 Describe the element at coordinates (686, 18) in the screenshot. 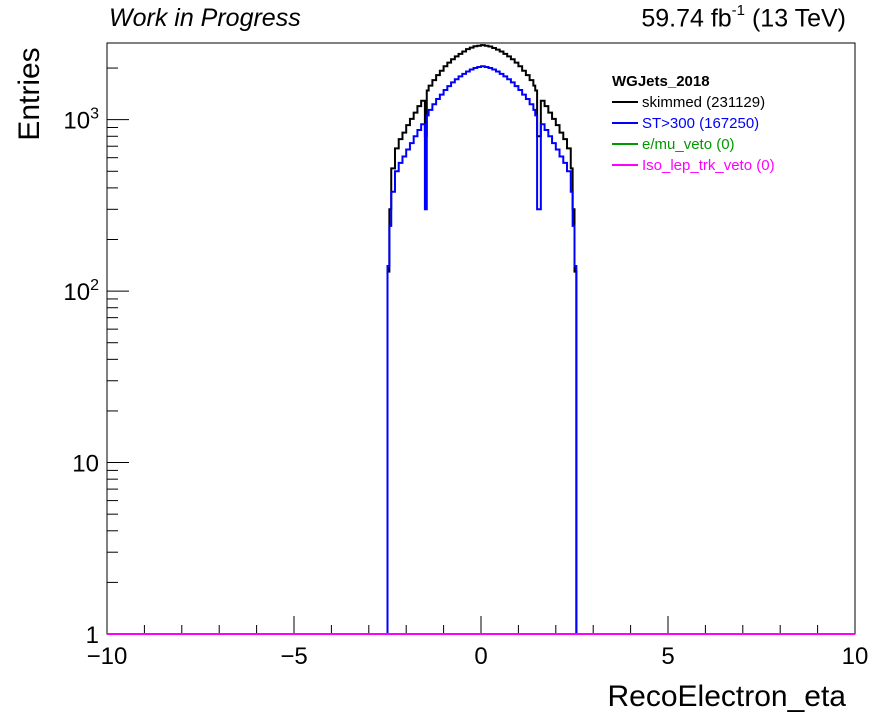

I see `lumi-value: 59.74 fb` at that location.